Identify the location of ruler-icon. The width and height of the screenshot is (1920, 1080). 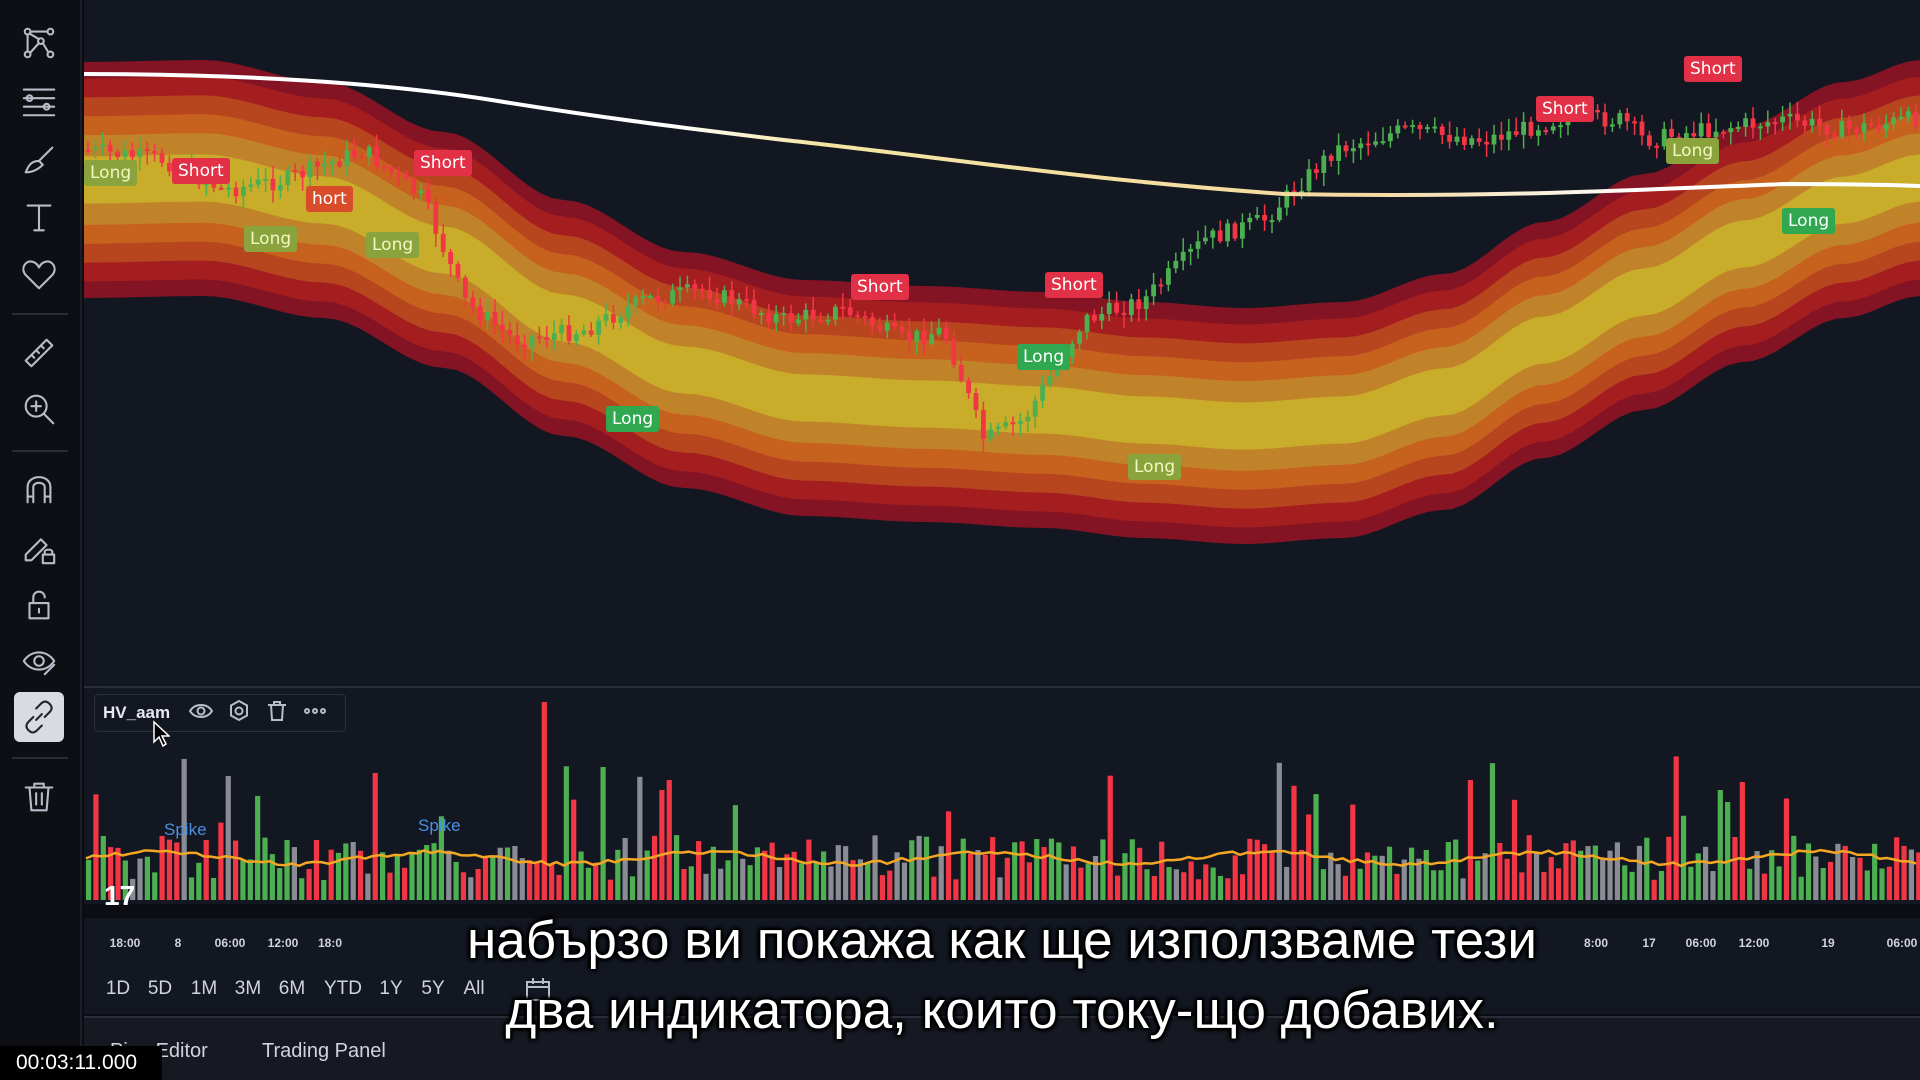
(39, 353).